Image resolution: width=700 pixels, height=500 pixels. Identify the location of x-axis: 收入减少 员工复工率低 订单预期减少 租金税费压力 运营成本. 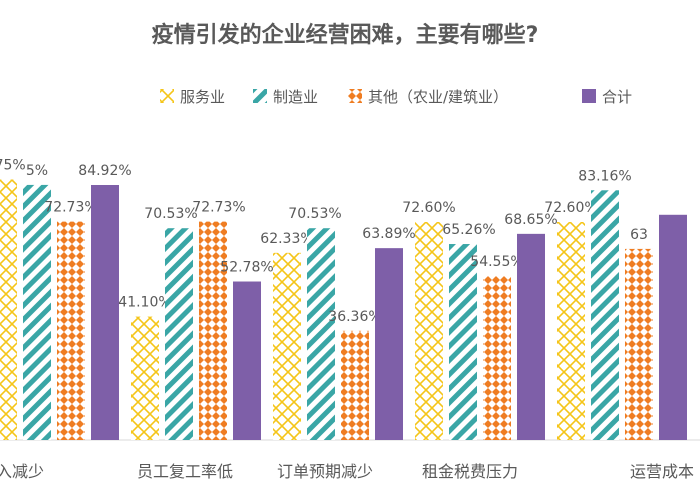
(347, 471).